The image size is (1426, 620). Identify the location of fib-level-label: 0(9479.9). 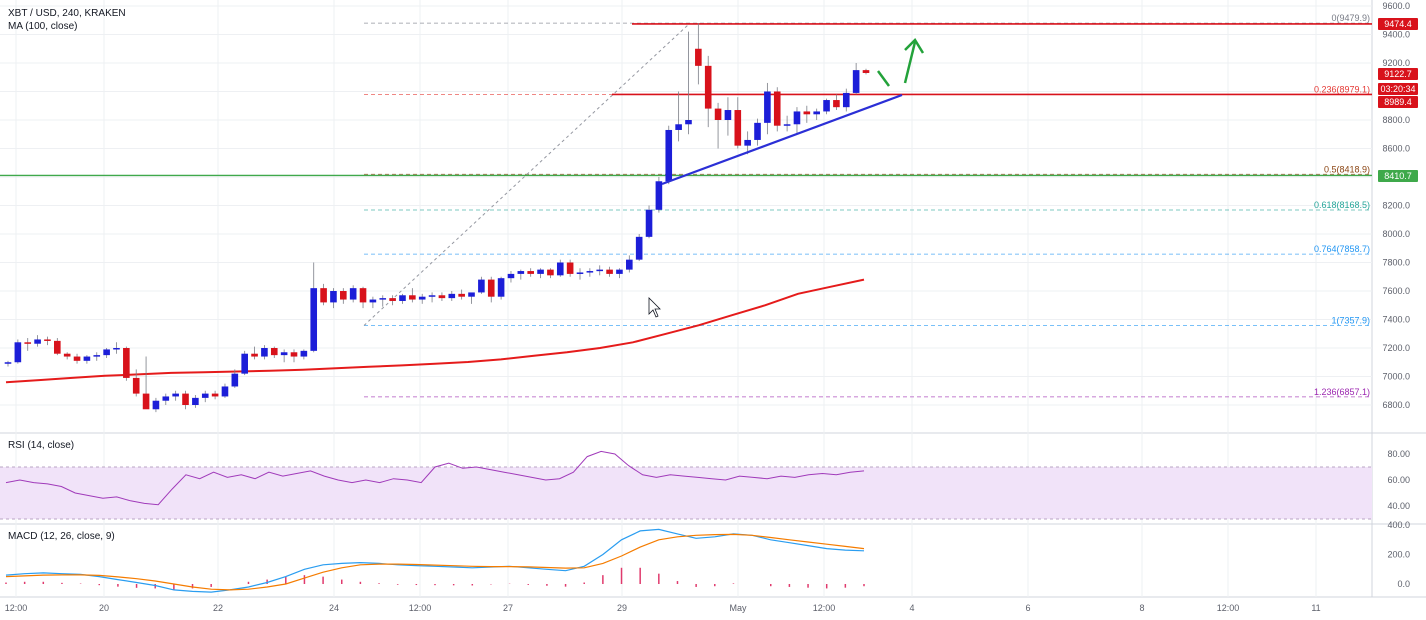
(1350, 18).